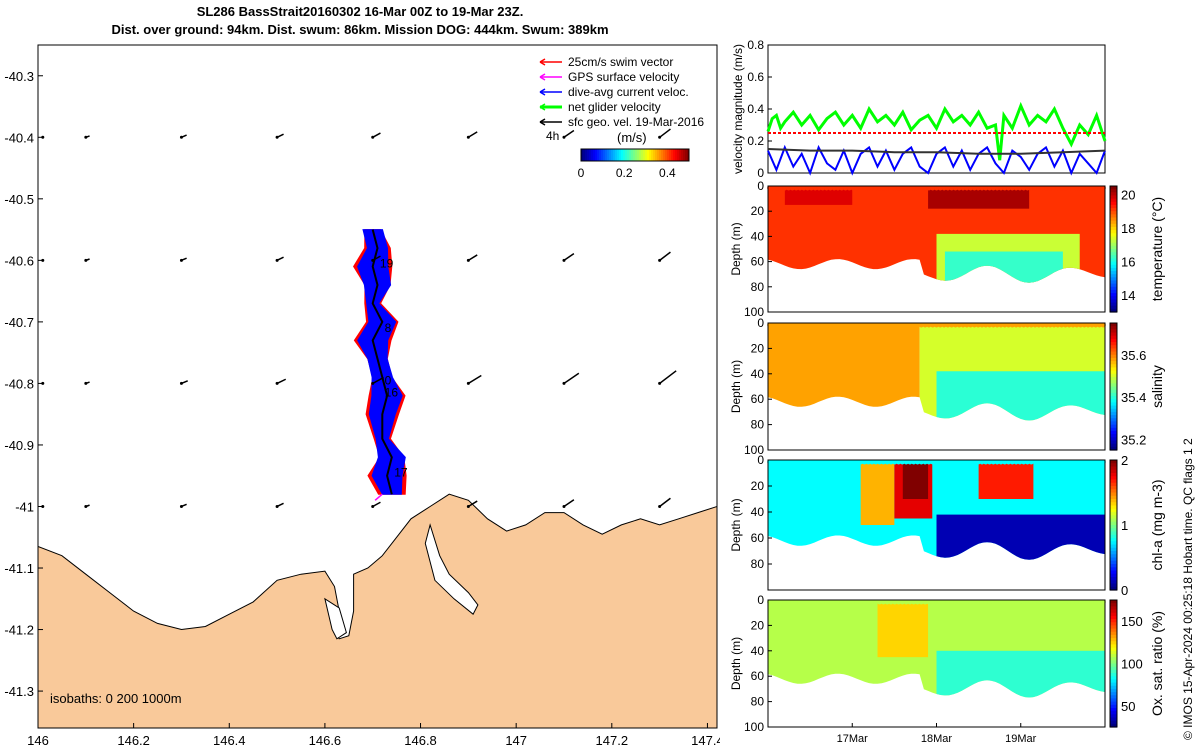  I want to click on x-tick-label: 146, so click(38, 740).